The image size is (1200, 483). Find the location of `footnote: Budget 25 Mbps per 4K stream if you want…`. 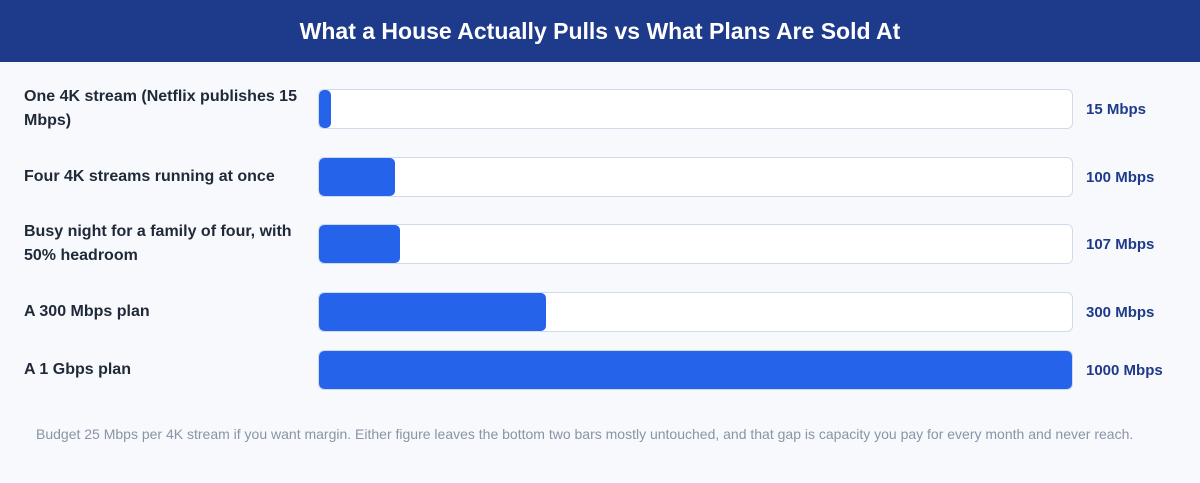

footnote: Budget 25 Mbps per 4K stream if you want… is located at coordinates (585, 434).